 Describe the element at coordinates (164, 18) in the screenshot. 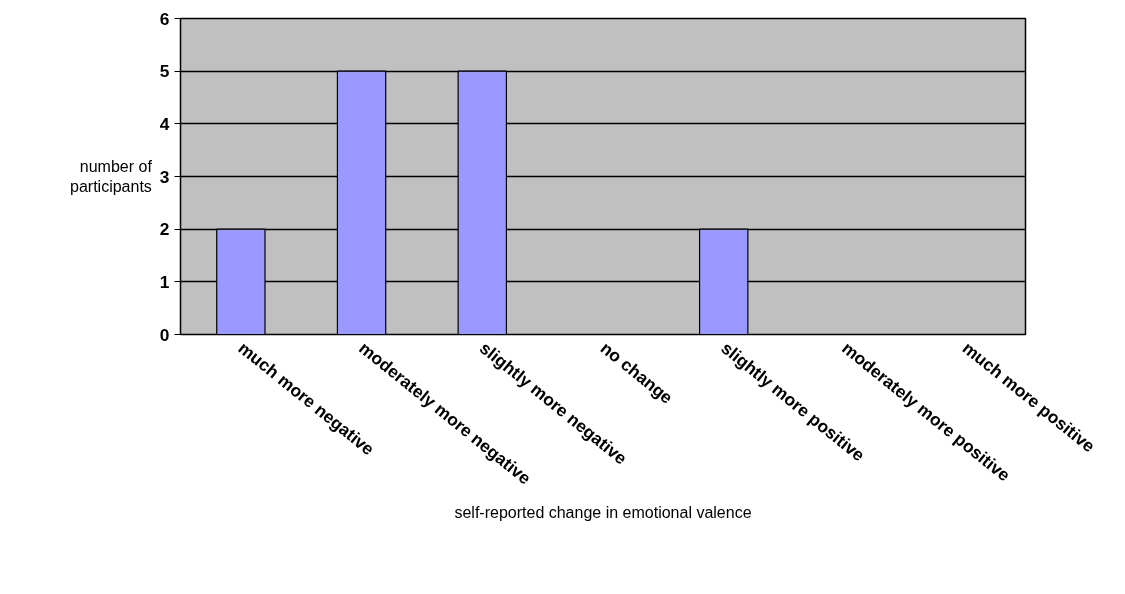

I see `y-tick-label: 6` at that location.